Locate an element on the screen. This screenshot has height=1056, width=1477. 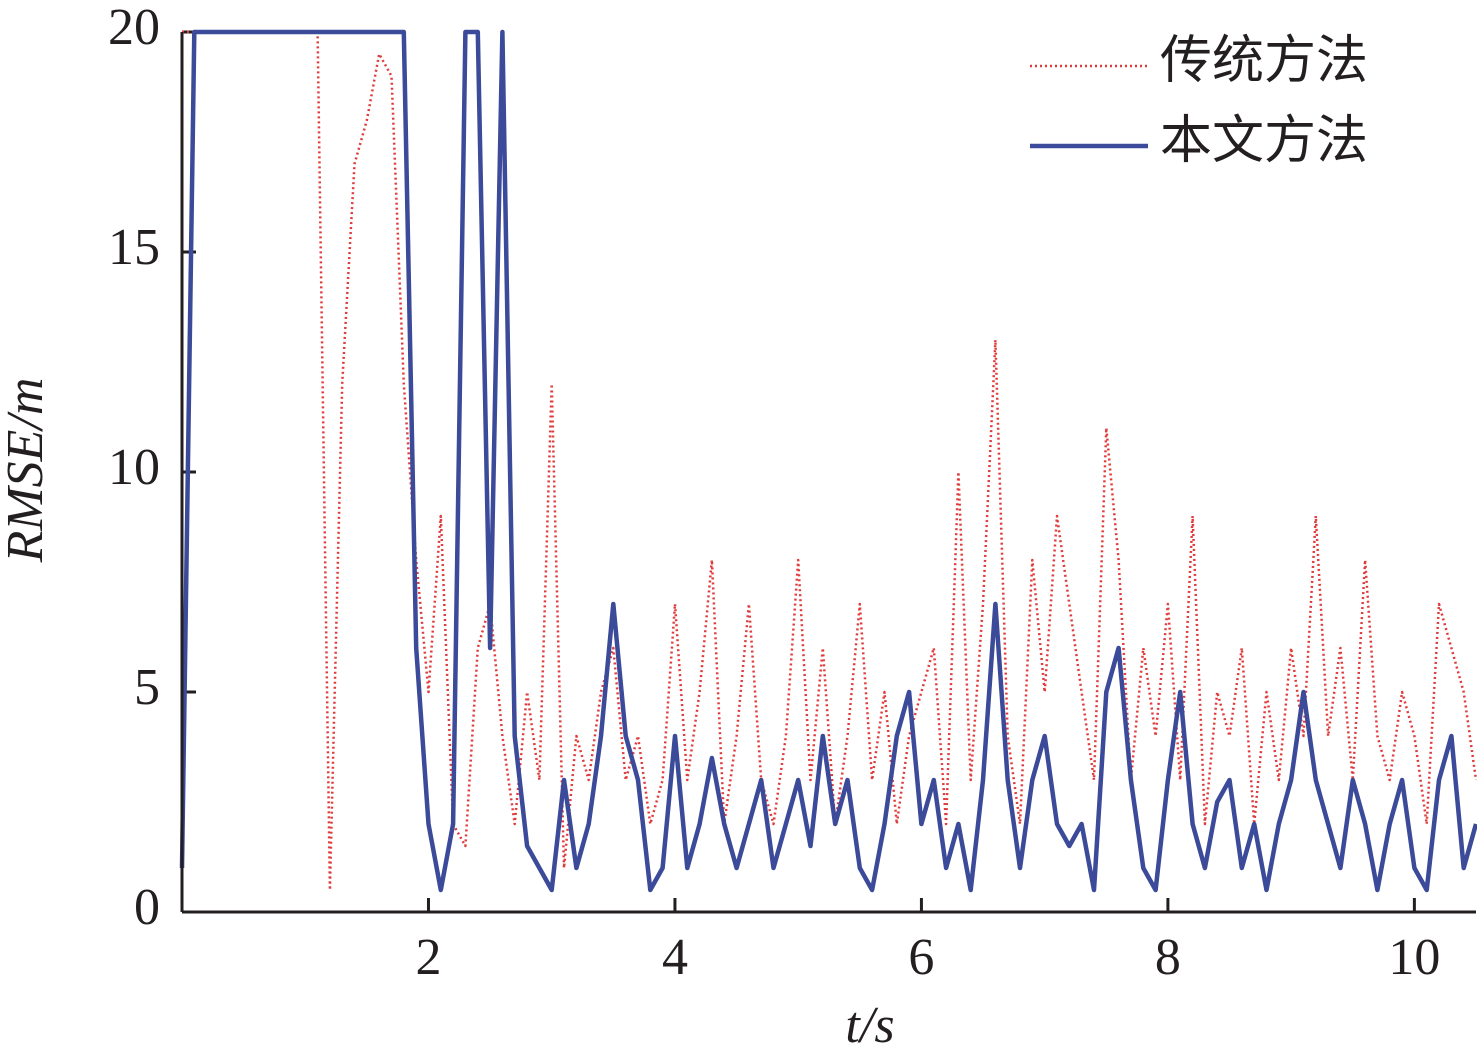
x-tick-label: 6 is located at coordinates (921, 957).